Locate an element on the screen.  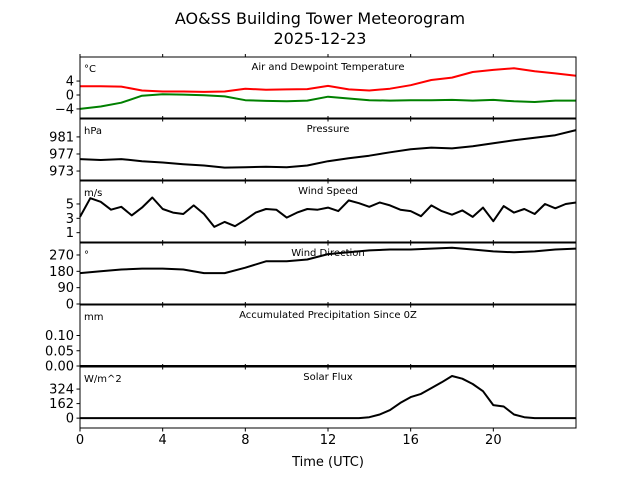
y-tick-label: 324 is located at coordinates (61, 390).